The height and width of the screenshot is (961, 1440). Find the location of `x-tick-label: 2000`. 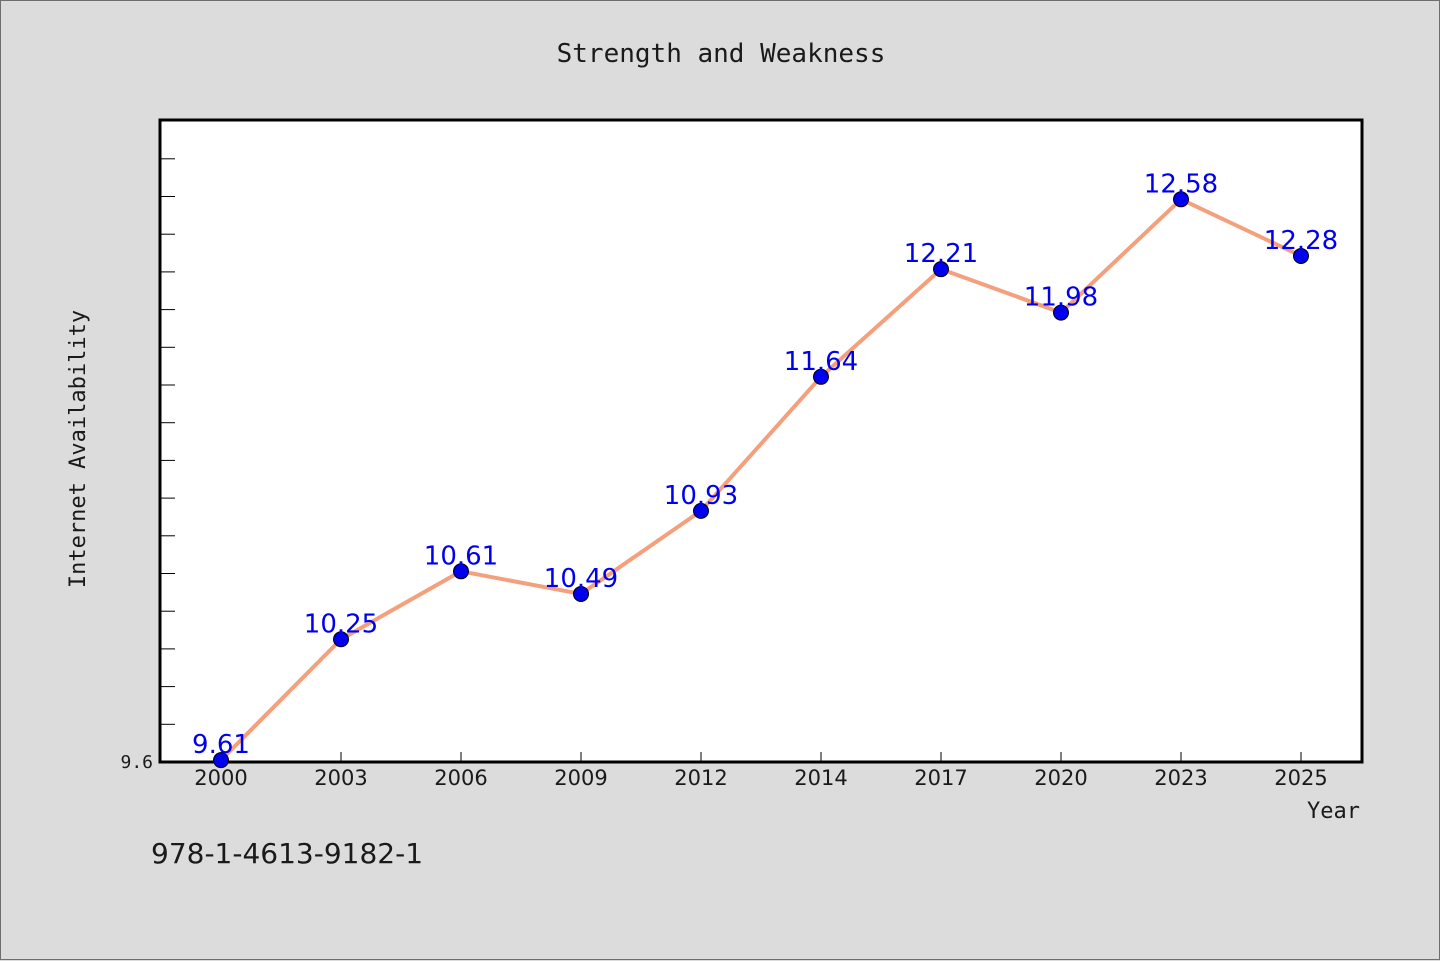

x-tick-label: 2000 is located at coordinates (220, 778).